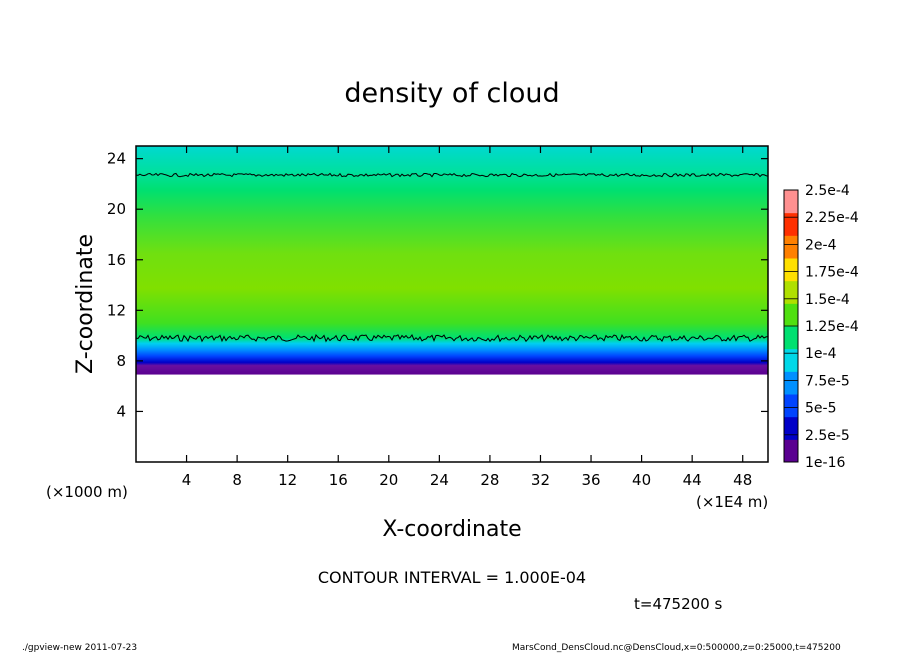  Describe the element at coordinates (590, 480) in the screenshot. I see `x-tick-label: 36` at that location.